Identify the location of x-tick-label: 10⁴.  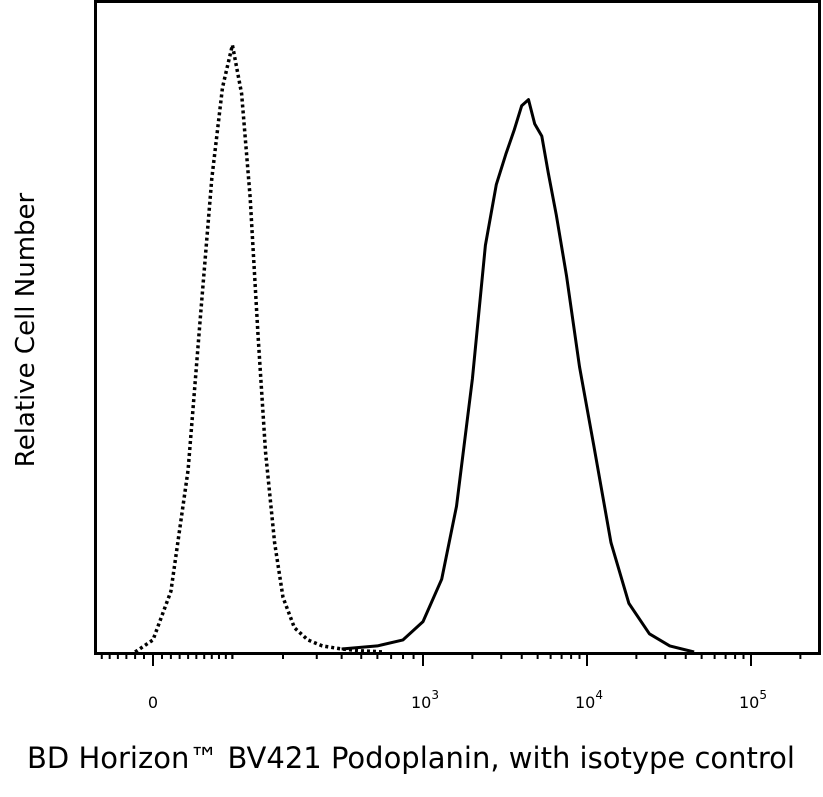
(589, 700).